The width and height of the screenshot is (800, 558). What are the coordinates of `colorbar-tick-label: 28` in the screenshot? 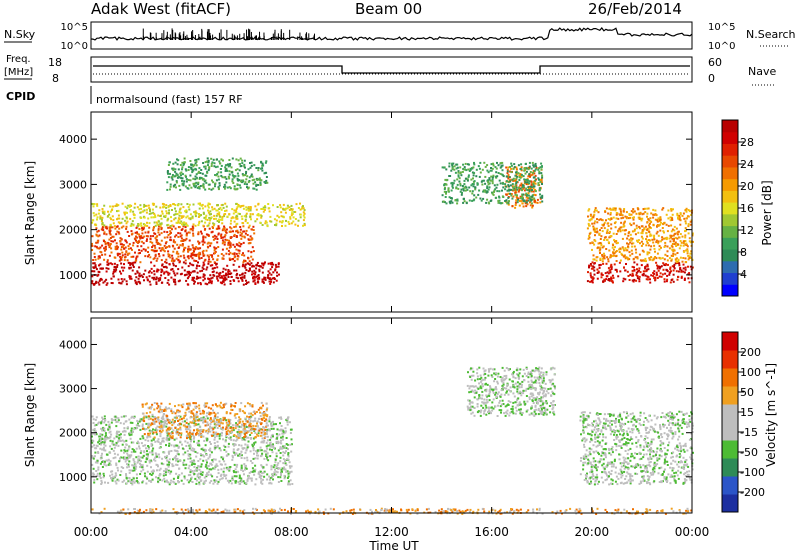 It's located at (747, 142).